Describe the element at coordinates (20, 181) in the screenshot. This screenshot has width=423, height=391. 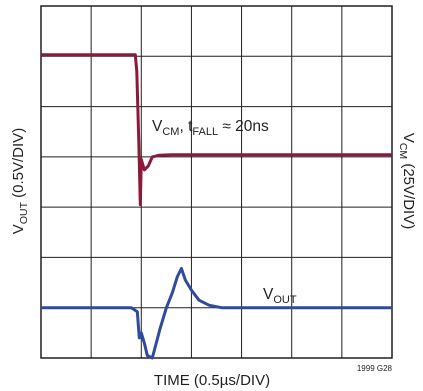
I see `y-axis-label-left: VOUT (0.5V/DIV)` at that location.